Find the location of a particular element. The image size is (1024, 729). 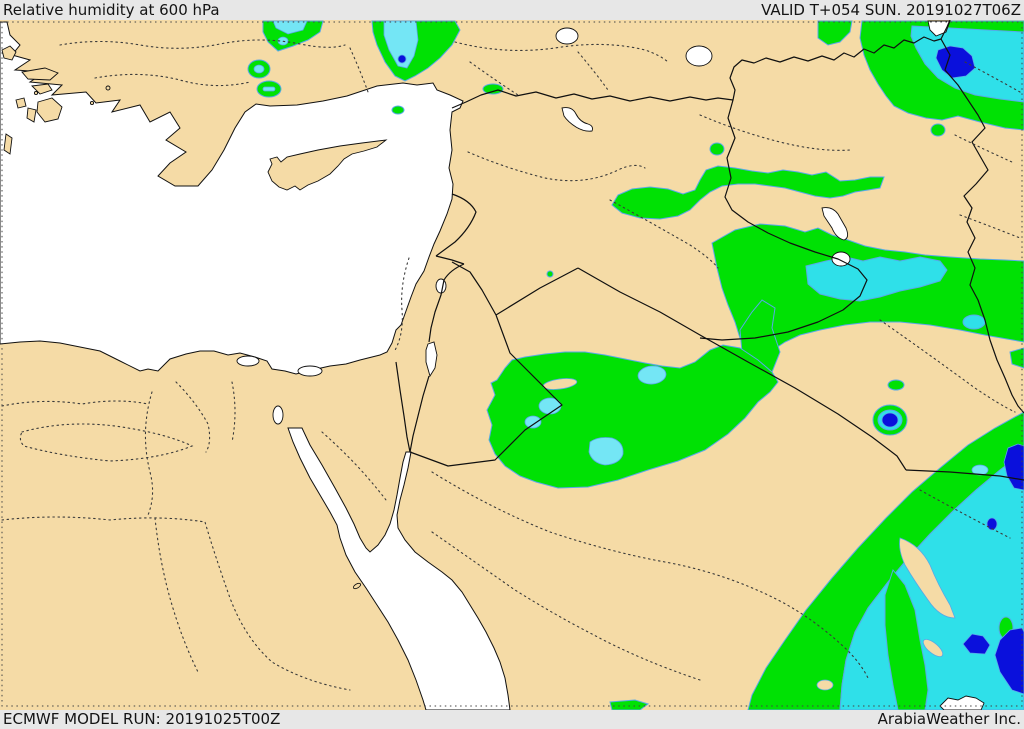

border-syria-iraq is located at coordinates (783, 220).